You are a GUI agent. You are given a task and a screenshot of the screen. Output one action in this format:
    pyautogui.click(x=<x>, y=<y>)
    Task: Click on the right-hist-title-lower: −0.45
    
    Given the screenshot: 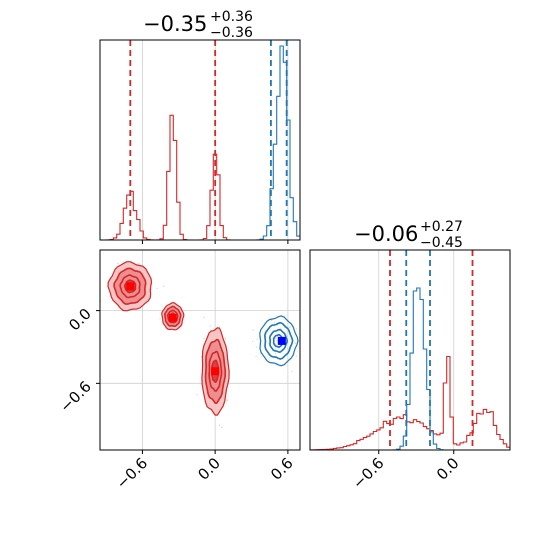 What is the action you would take?
    pyautogui.click(x=441, y=243)
    